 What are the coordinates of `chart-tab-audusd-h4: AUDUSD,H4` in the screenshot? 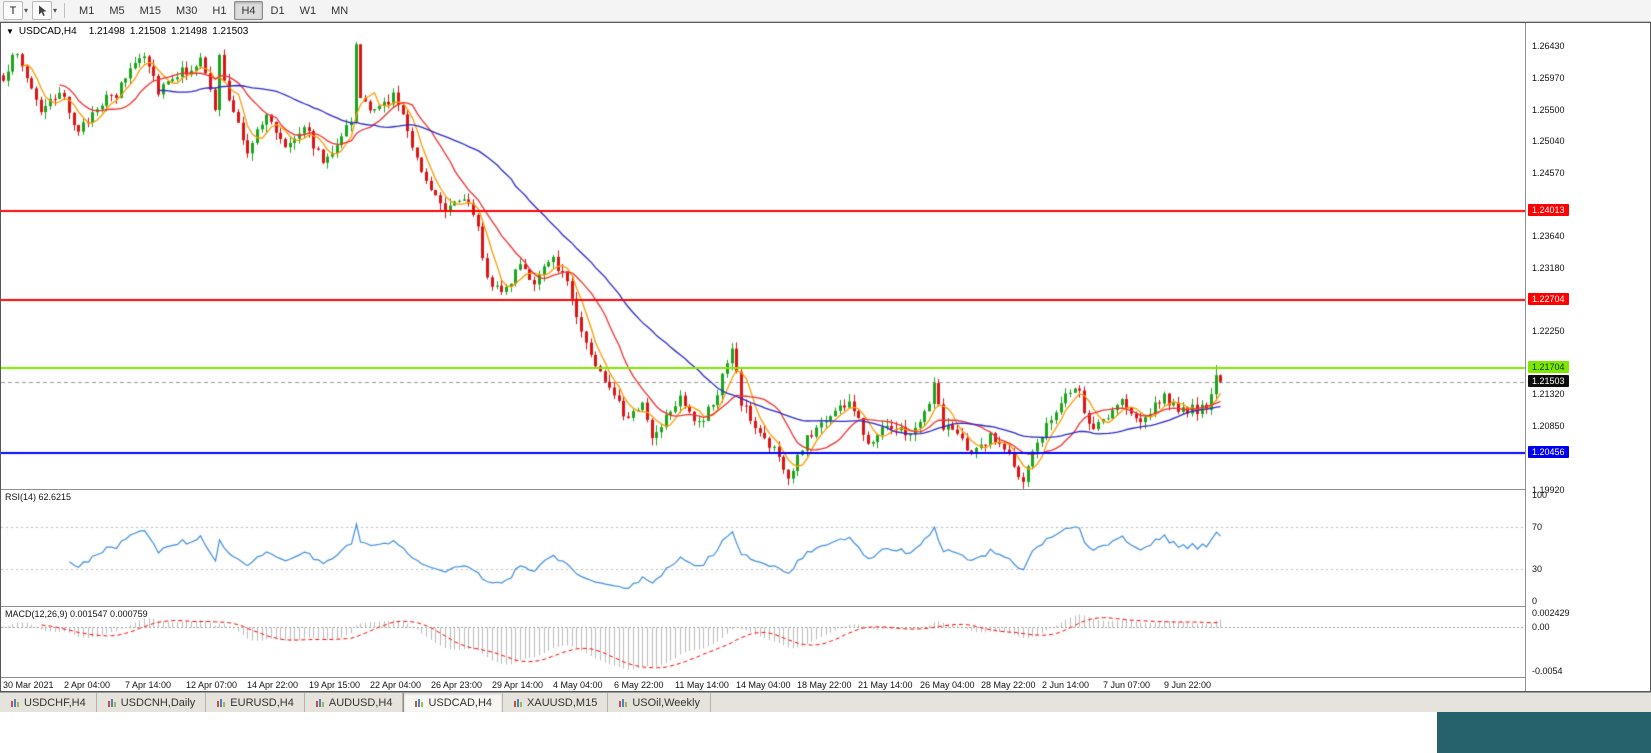 It's located at (354, 702).